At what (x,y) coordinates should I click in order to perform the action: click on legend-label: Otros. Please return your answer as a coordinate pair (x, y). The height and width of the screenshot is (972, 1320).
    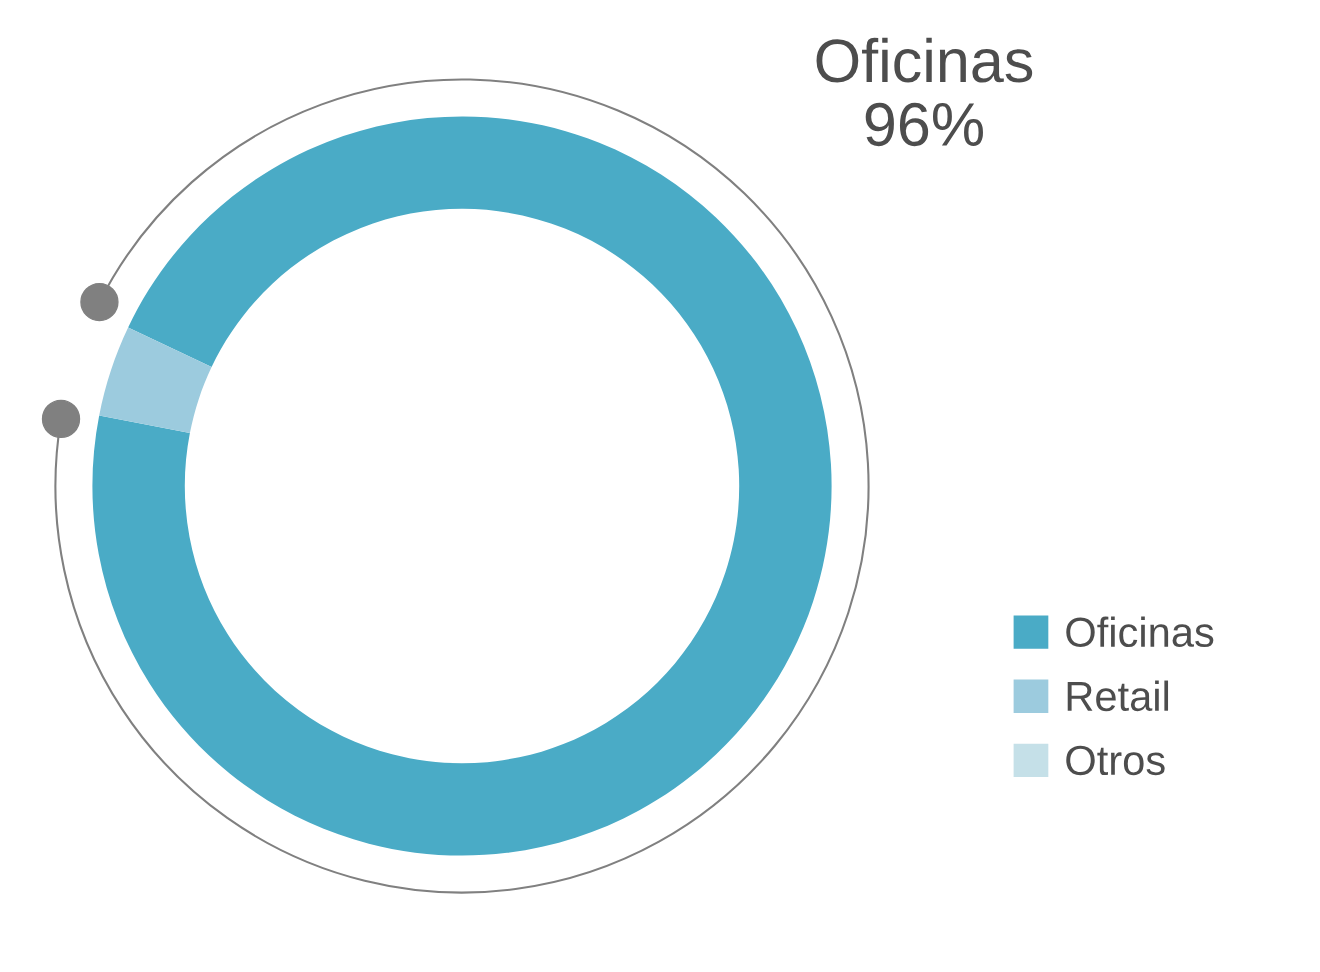
    Looking at the image, I should click on (1115, 760).